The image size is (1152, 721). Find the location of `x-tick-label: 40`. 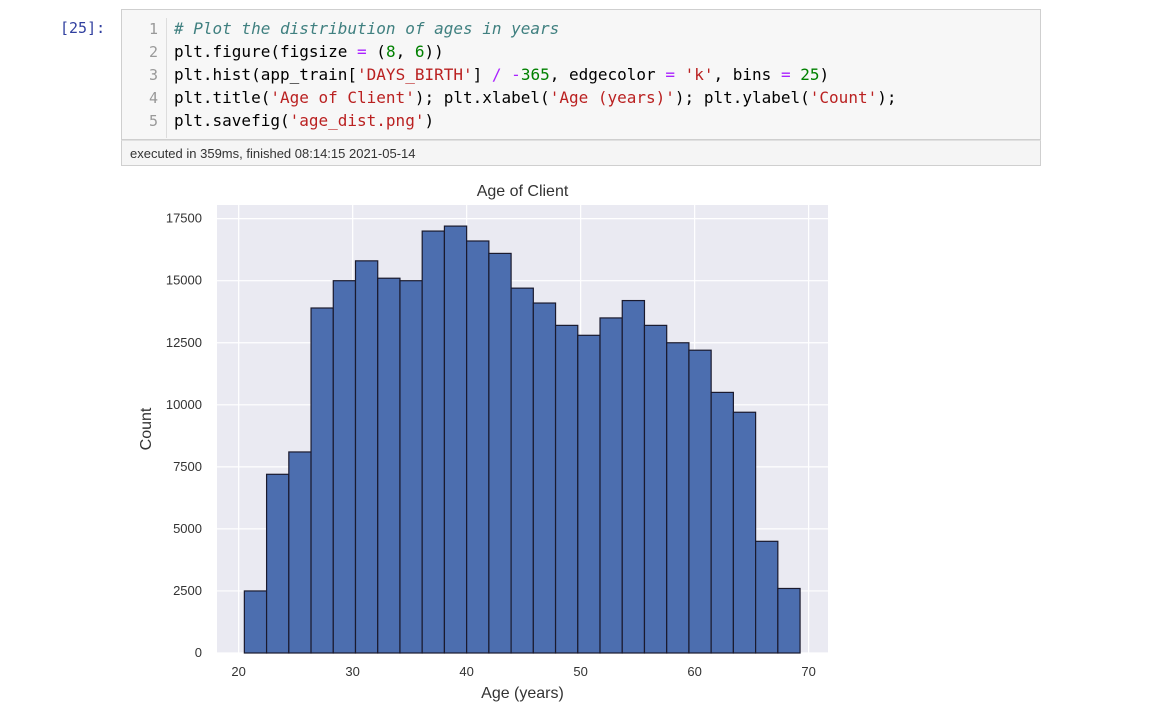

x-tick-label: 40 is located at coordinates (466, 671).